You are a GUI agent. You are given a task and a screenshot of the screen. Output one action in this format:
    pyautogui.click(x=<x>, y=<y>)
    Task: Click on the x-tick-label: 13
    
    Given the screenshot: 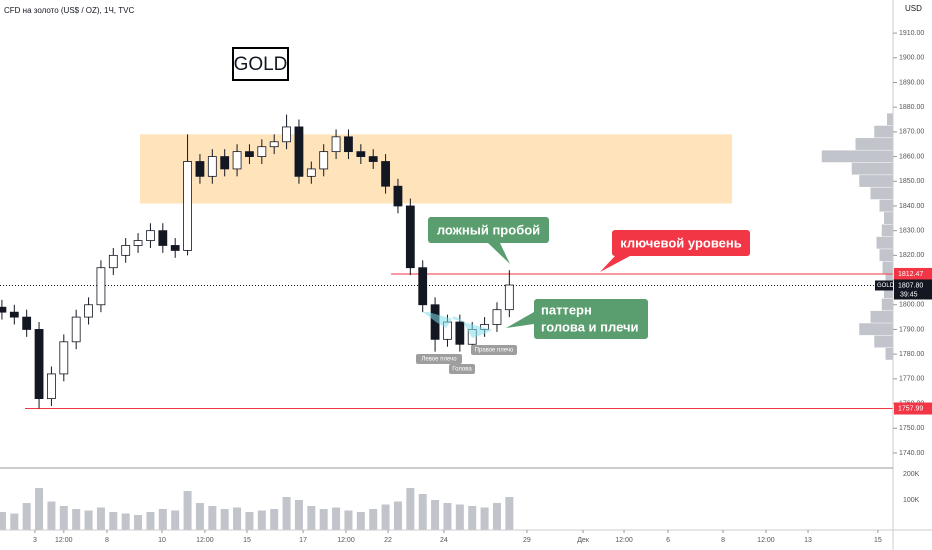 What is the action you would take?
    pyautogui.click(x=808, y=540)
    